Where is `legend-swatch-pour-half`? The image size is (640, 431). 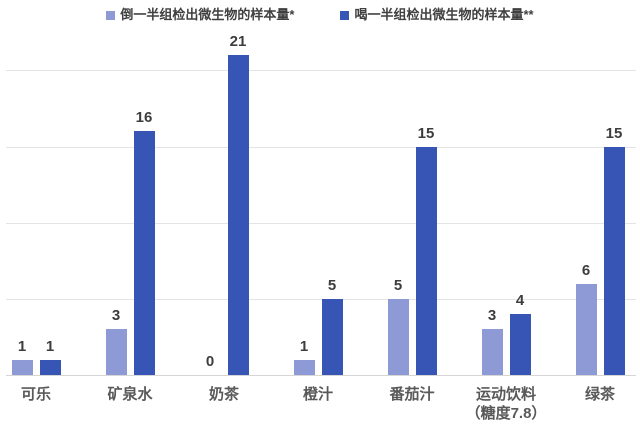
legend-swatch-pour-half is located at coordinates (111, 15).